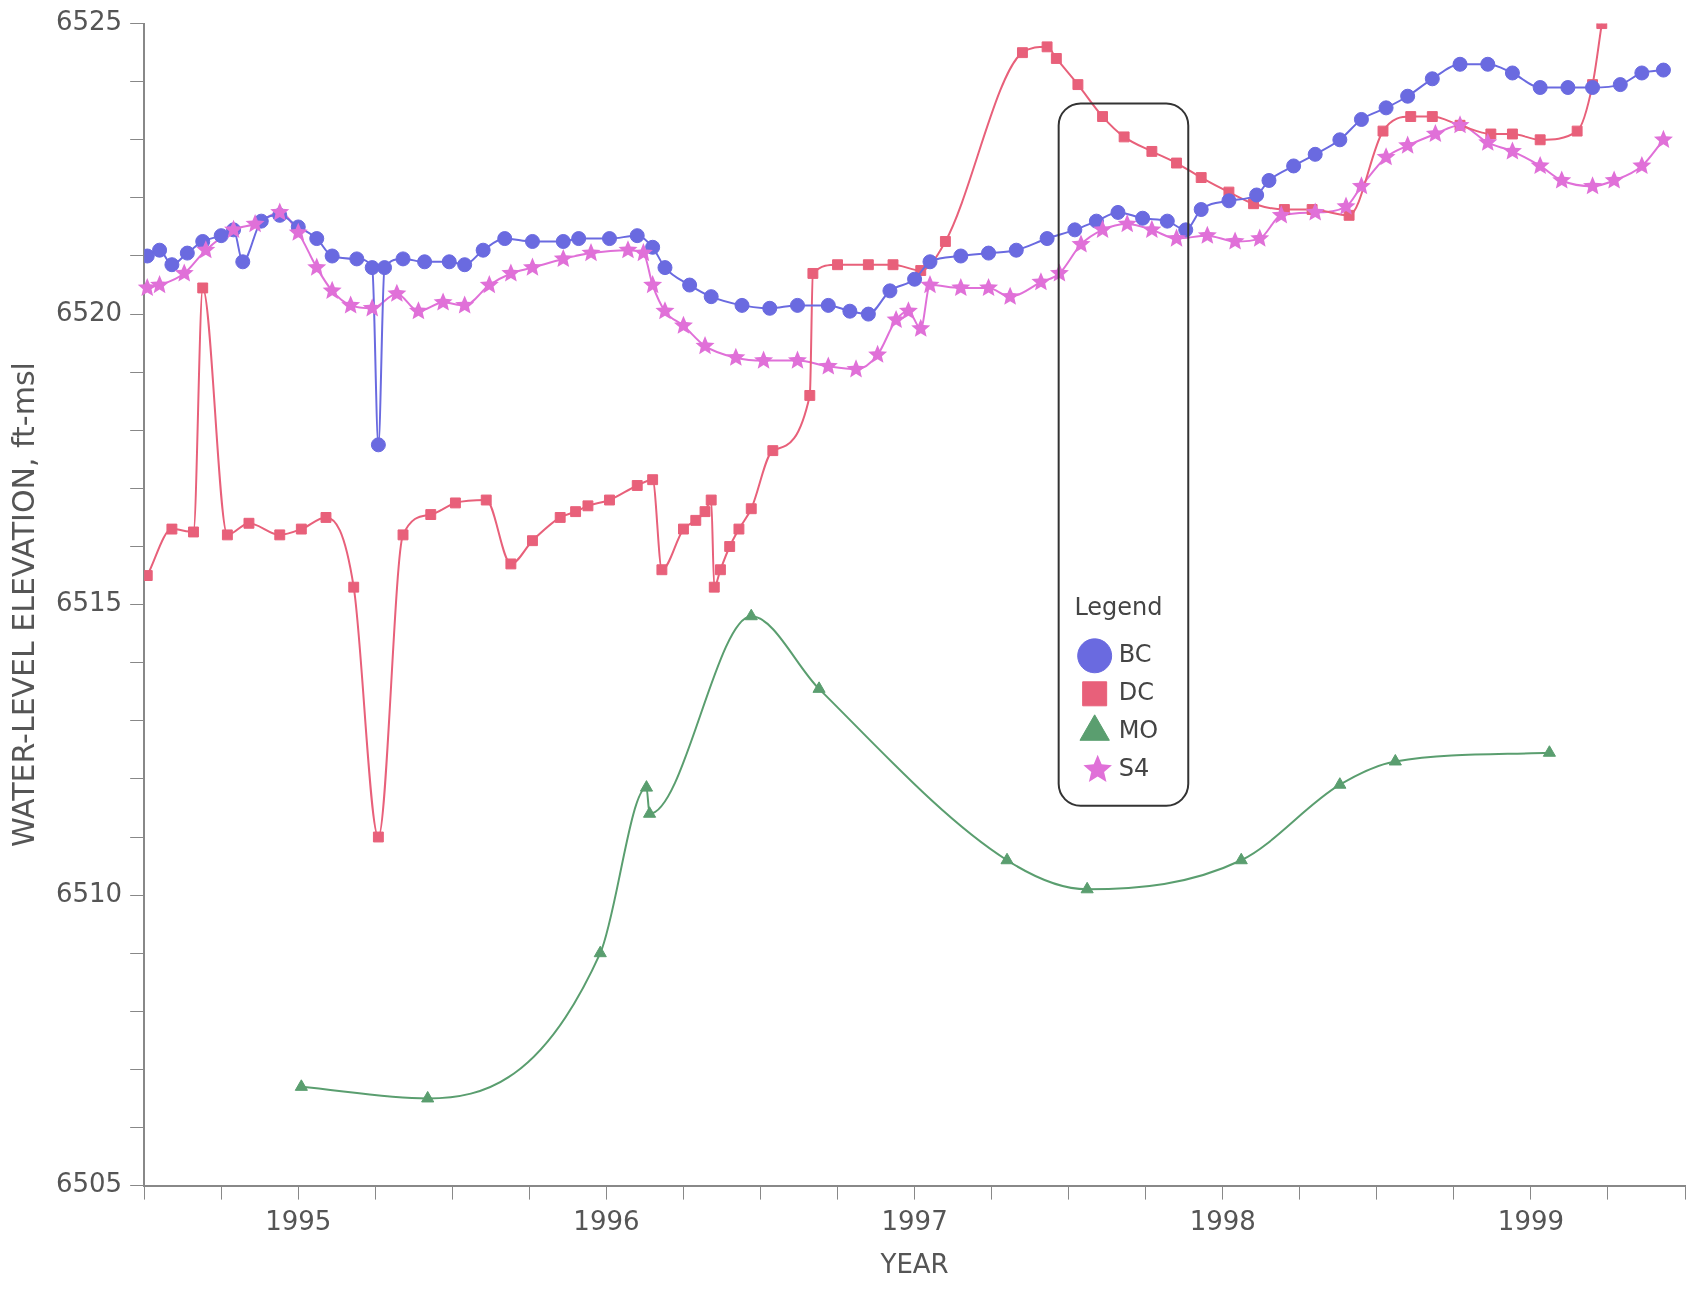 The image size is (1693, 1292). Describe the element at coordinates (89, 21) in the screenshot. I see `y-tick-label: 6525` at that location.